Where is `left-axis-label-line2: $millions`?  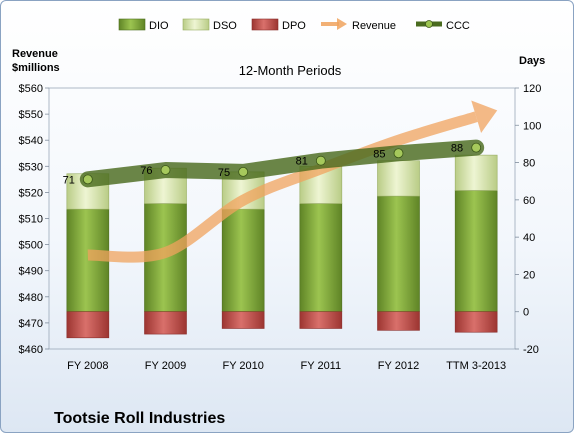
left-axis-label-line2: $millions is located at coordinates (36, 68).